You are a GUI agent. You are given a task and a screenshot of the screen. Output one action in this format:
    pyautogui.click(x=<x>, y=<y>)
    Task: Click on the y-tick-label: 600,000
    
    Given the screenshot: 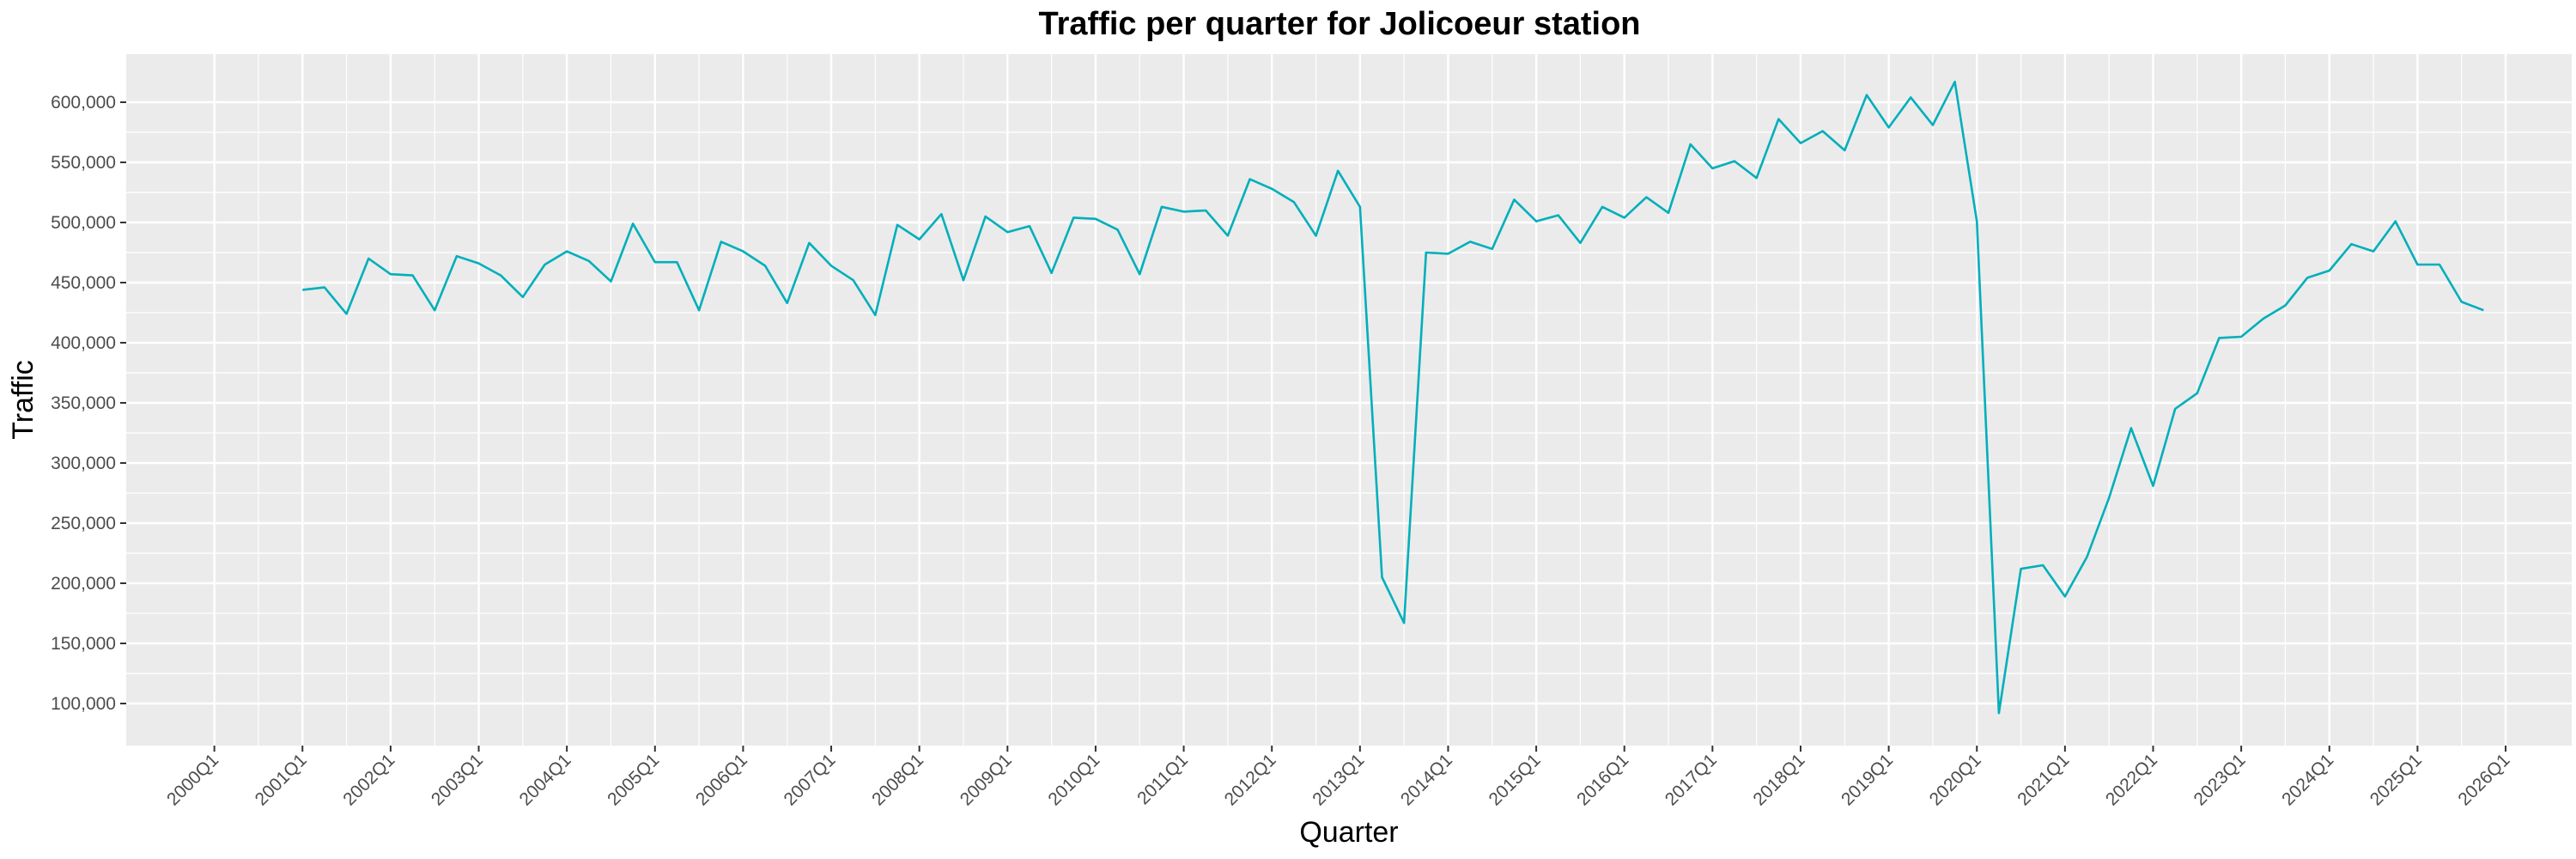 What is the action you would take?
    pyautogui.click(x=83, y=103)
    